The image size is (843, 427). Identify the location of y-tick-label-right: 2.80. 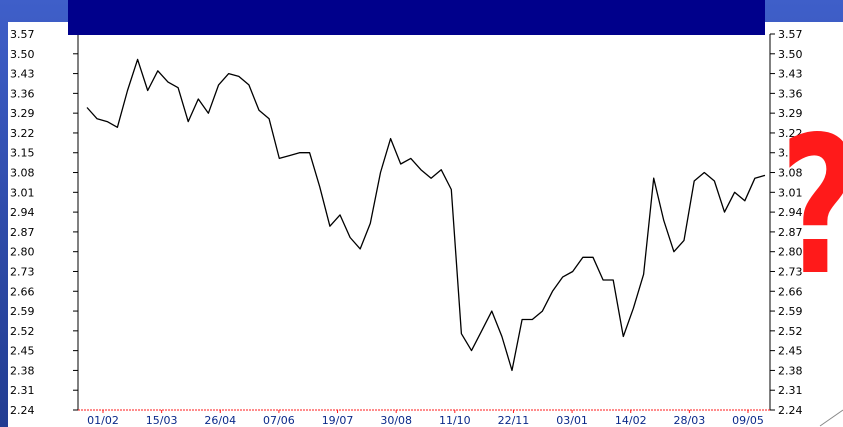
(790, 252).